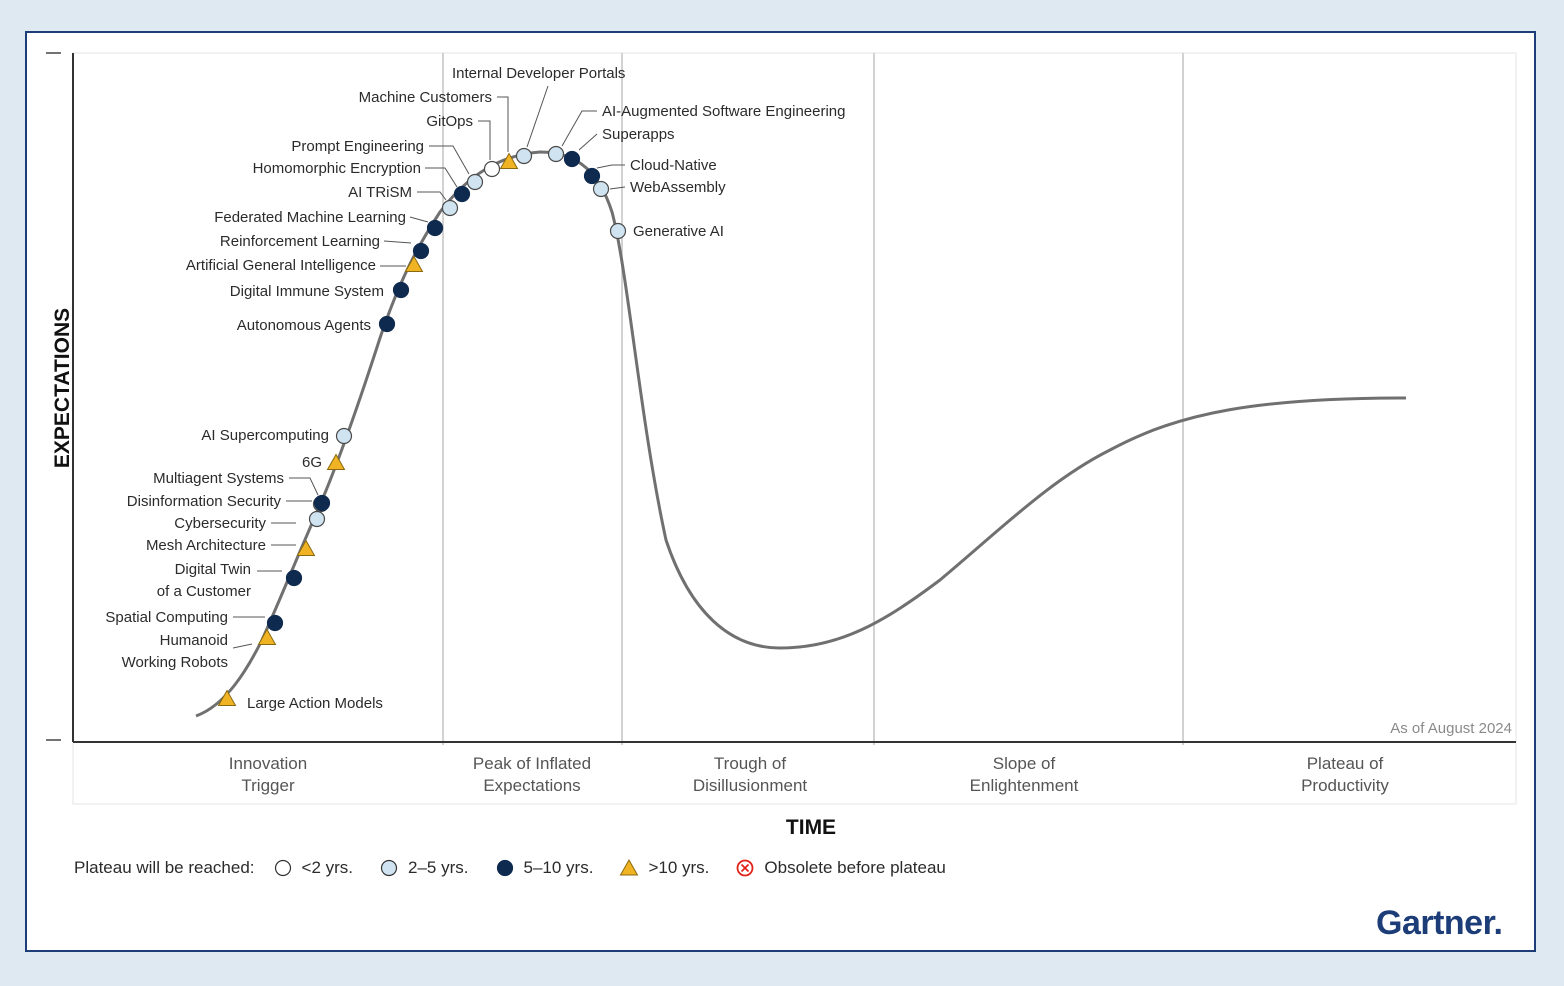 The width and height of the screenshot is (1564, 986). Describe the element at coordinates (492, 169) in the screenshot. I see `marker-gitops-circle-icon` at that location.